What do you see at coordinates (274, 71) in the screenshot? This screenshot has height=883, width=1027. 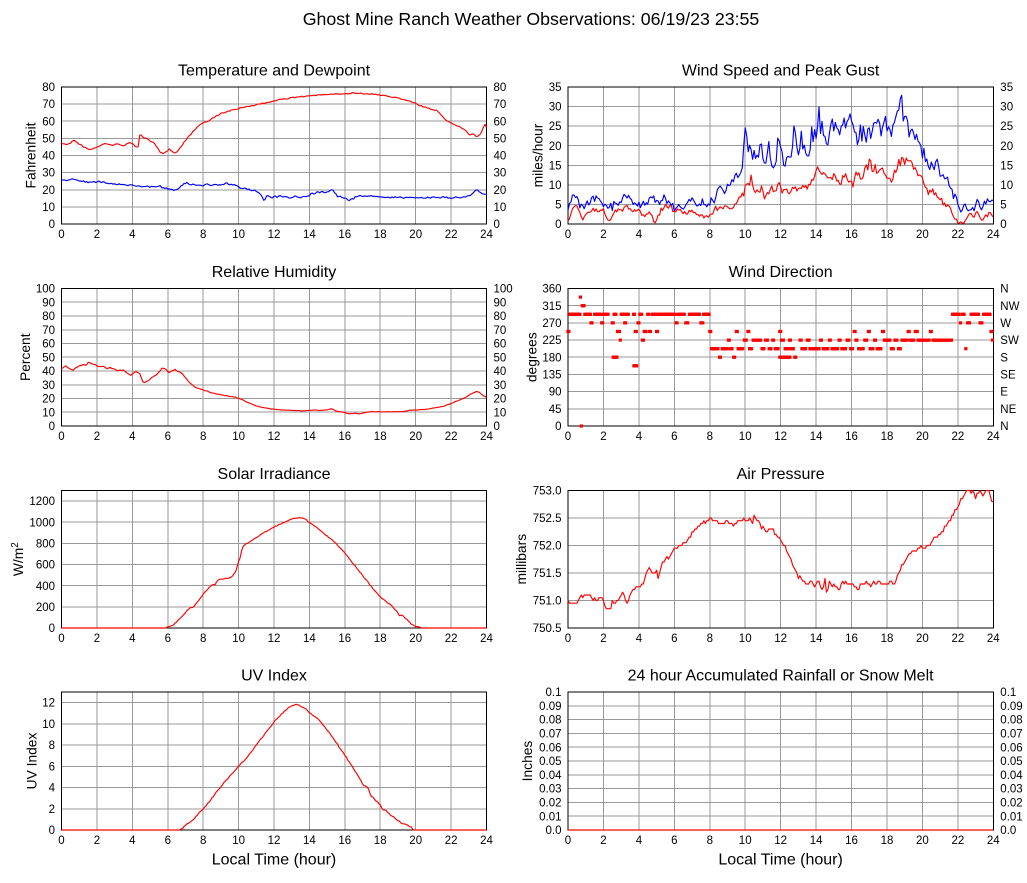 I see `svg-text: Temperature and Dewpoint` at bounding box center [274, 71].